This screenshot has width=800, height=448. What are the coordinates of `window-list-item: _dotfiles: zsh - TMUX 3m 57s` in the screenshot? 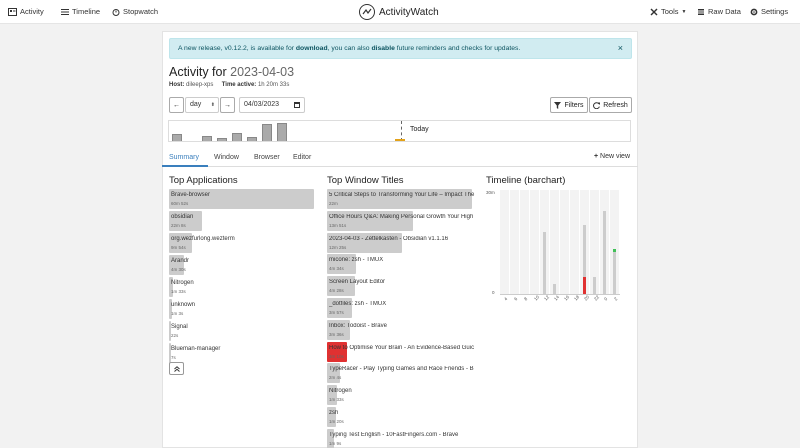 It's located at (401, 308).